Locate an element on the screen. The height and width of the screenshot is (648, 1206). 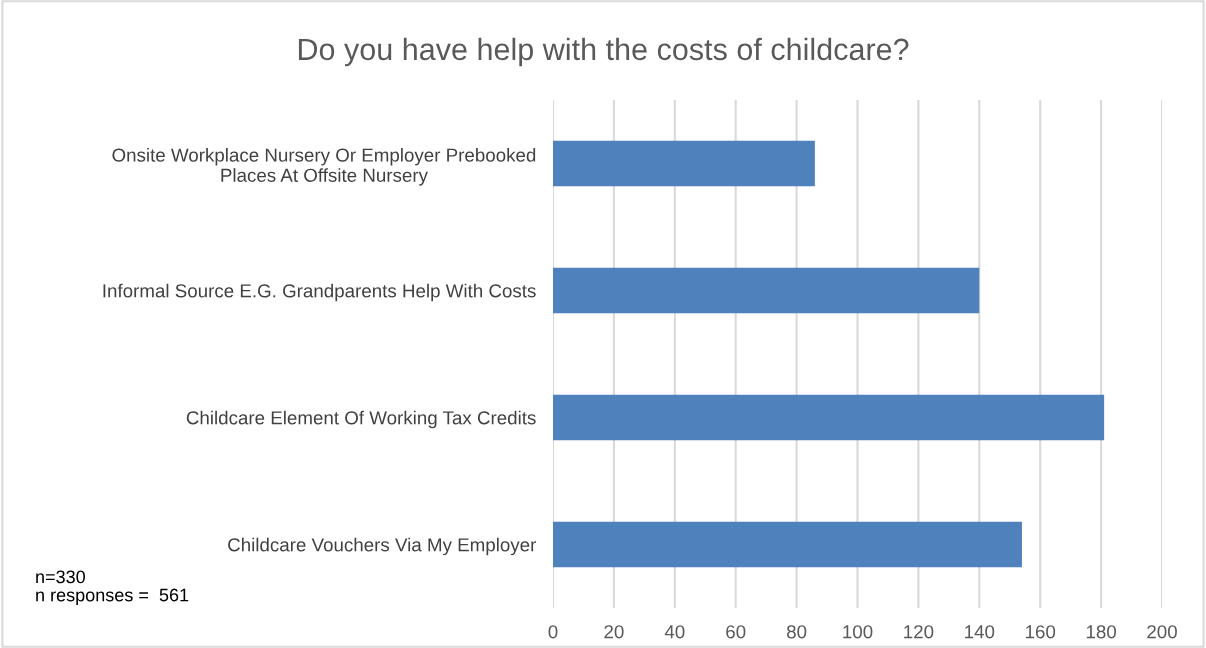
x-tick-label: 160 is located at coordinates (1040, 632).